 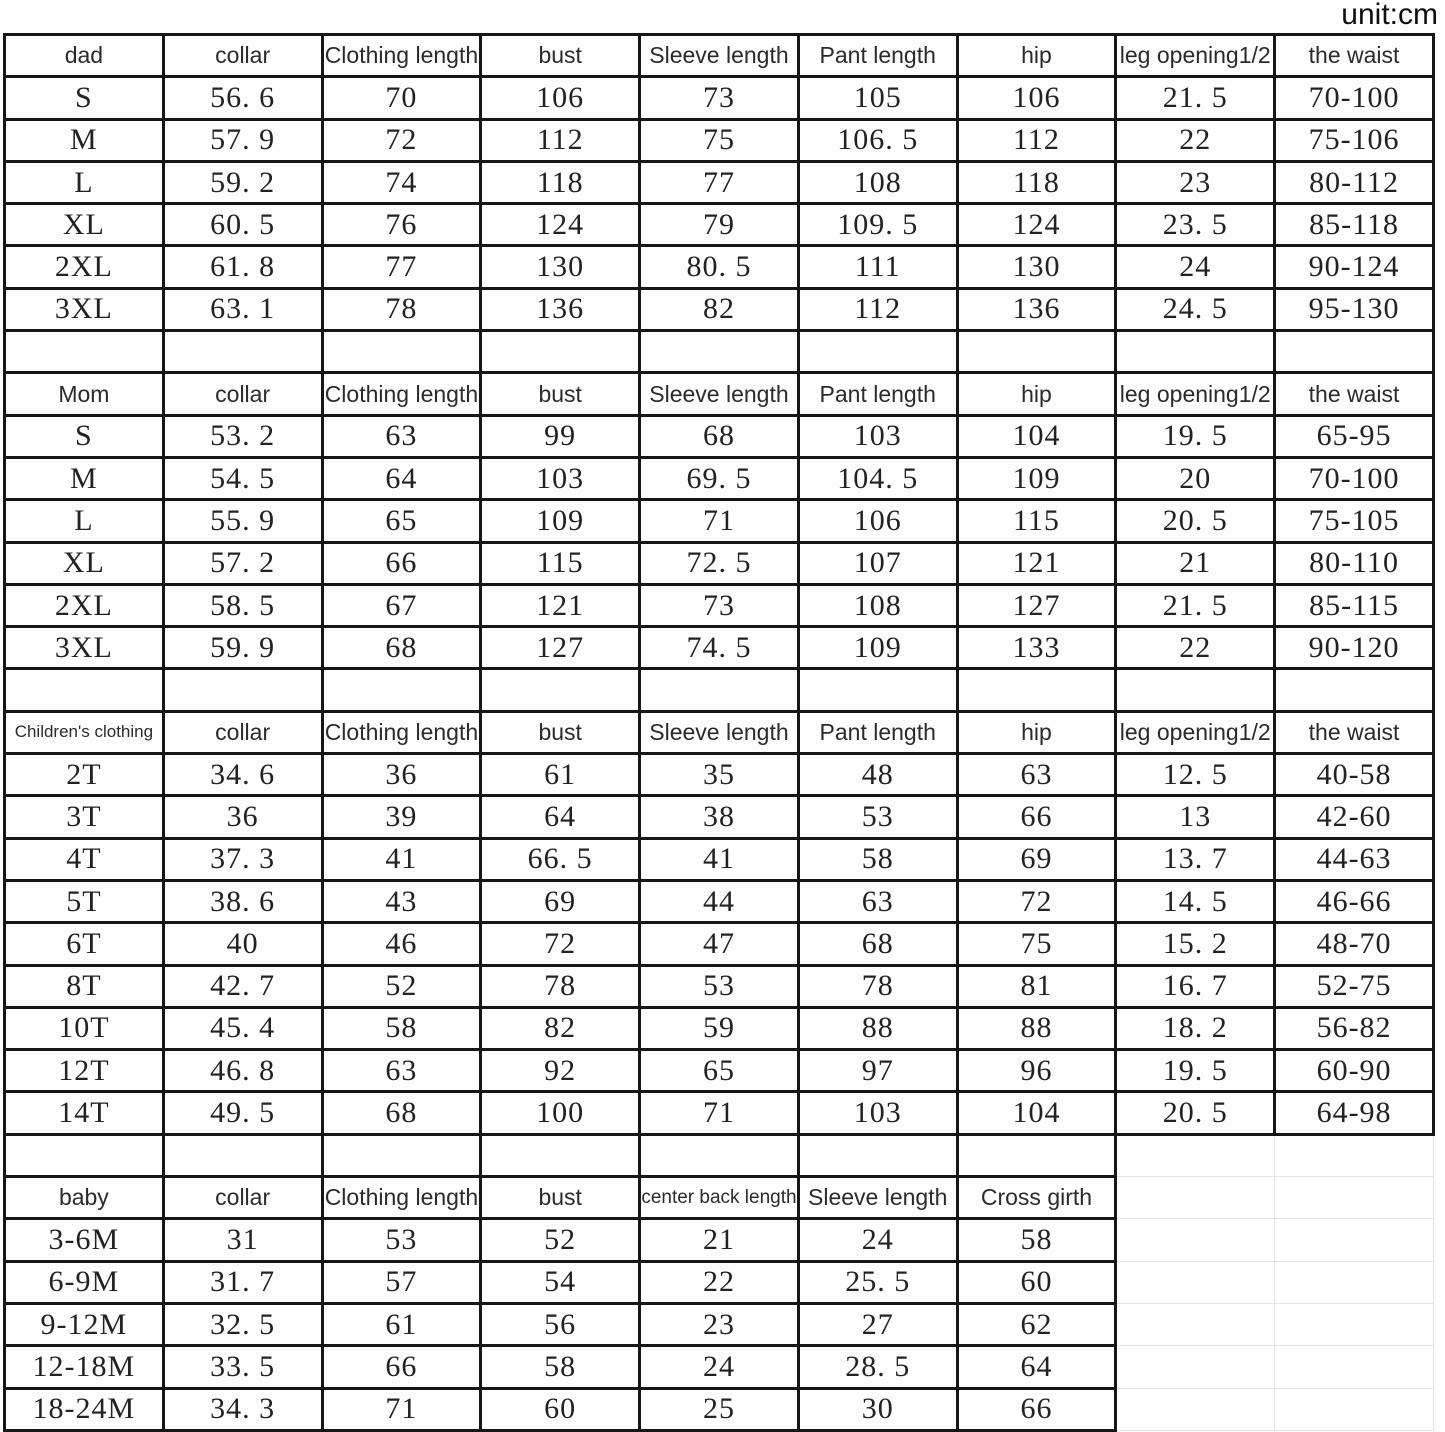 I want to click on dad-row-3XL: 3XL 63. 1 78 136 82 112 136 24. 5 95-130, so click(x=719, y=309).